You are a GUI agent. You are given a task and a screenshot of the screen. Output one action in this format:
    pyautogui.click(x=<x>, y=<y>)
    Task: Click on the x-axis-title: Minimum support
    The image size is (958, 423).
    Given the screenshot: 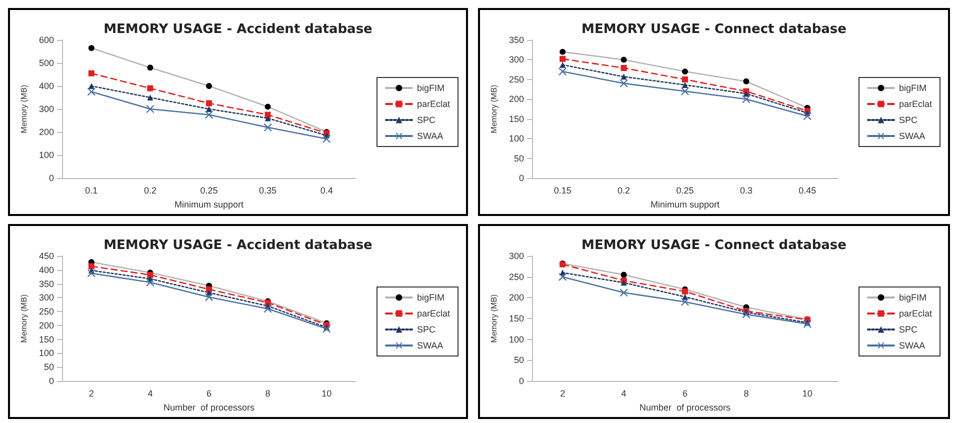 What is the action you would take?
    pyautogui.click(x=209, y=204)
    